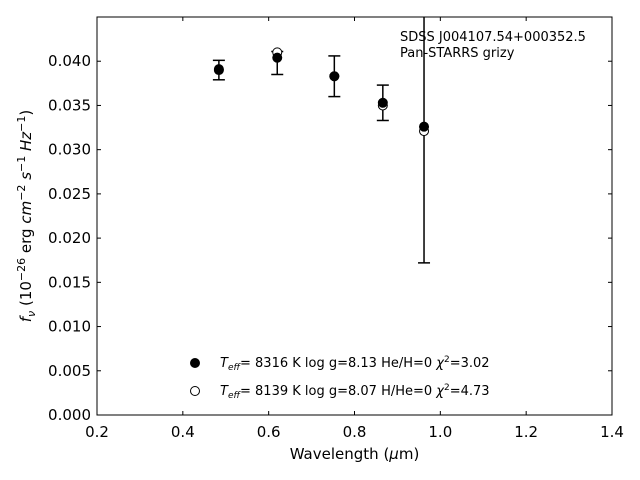 This screenshot has width=640, height=480. Describe the element at coordinates (183, 432) in the screenshot. I see `x-tick-label: 0.4` at that location.